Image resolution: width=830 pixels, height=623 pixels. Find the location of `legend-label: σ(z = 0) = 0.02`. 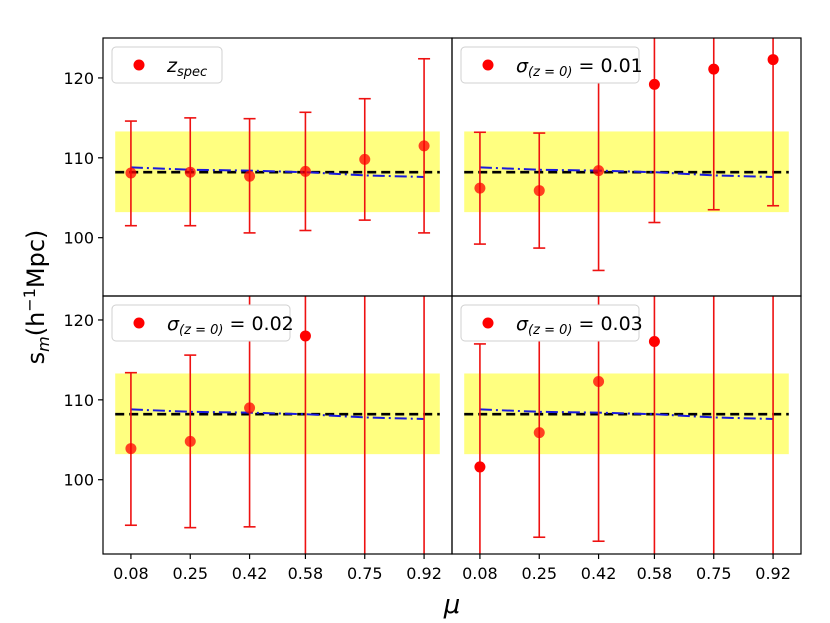

legend-label: σ(z = 0) = 0.02 is located at coordinates (230, 325).